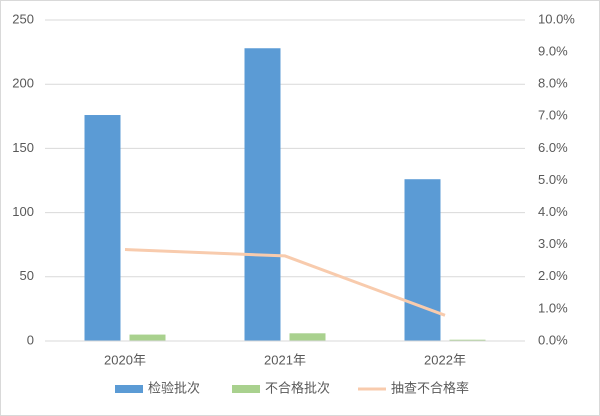 This screenshot has width=600, height=416. I want to click on x-tick-label: 2020年, so click(125, 359).